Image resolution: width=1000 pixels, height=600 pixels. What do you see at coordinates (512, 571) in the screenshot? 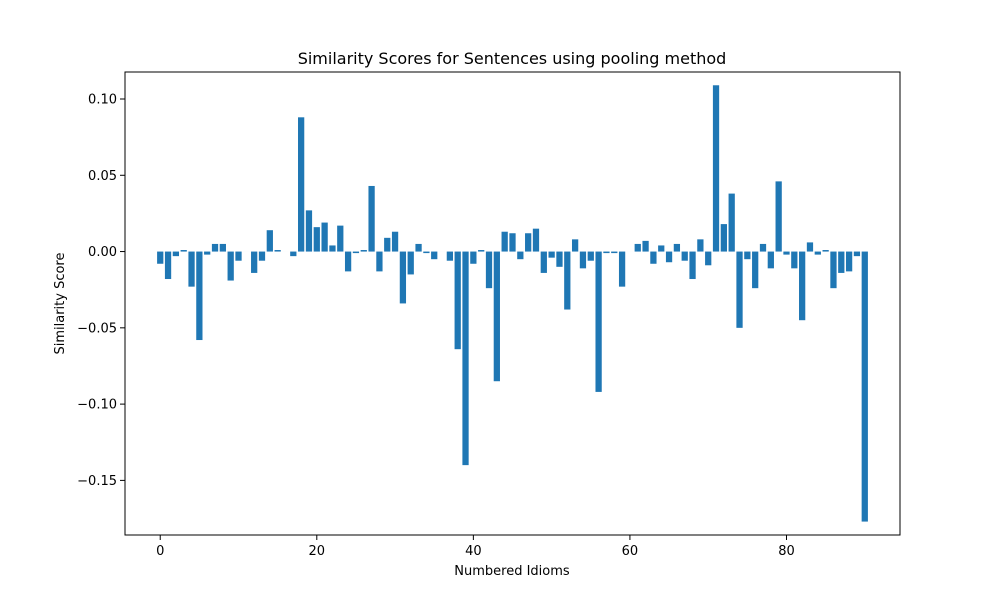
I see `x-axis-title: Numbered Idioms` at bounding box center [512, 571].